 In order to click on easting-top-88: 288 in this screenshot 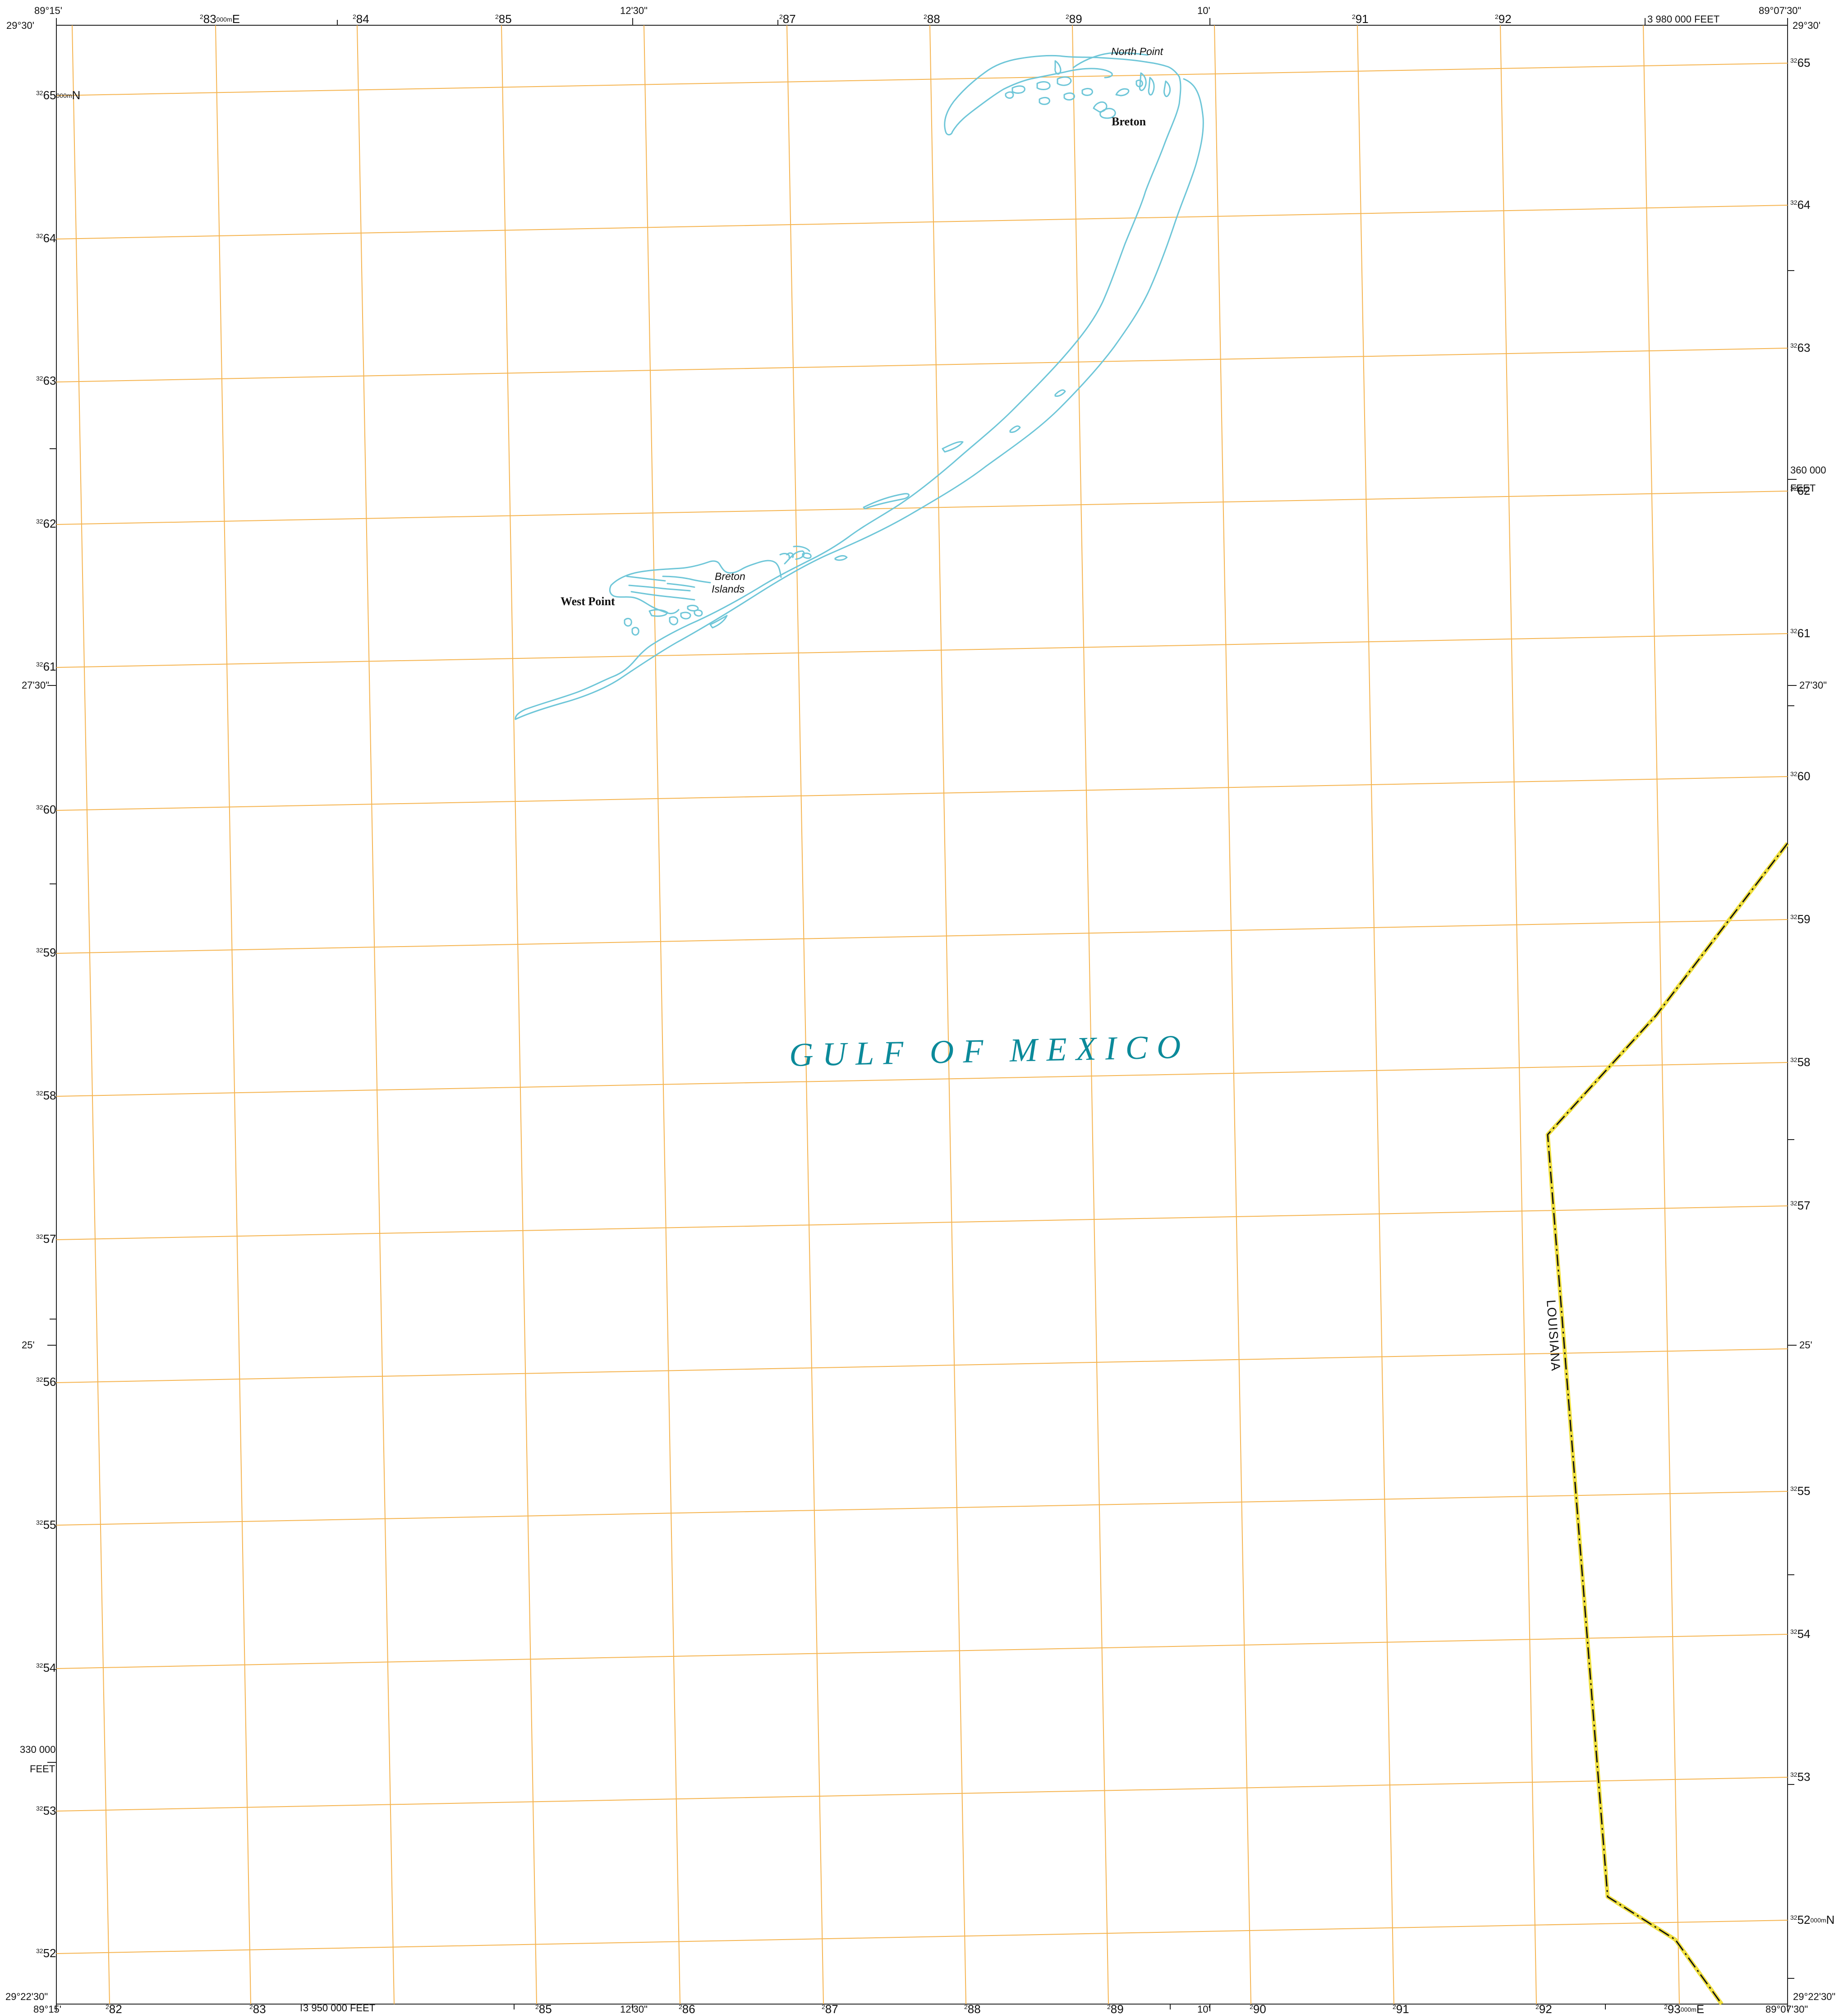, I will do `click(932, 19)`.